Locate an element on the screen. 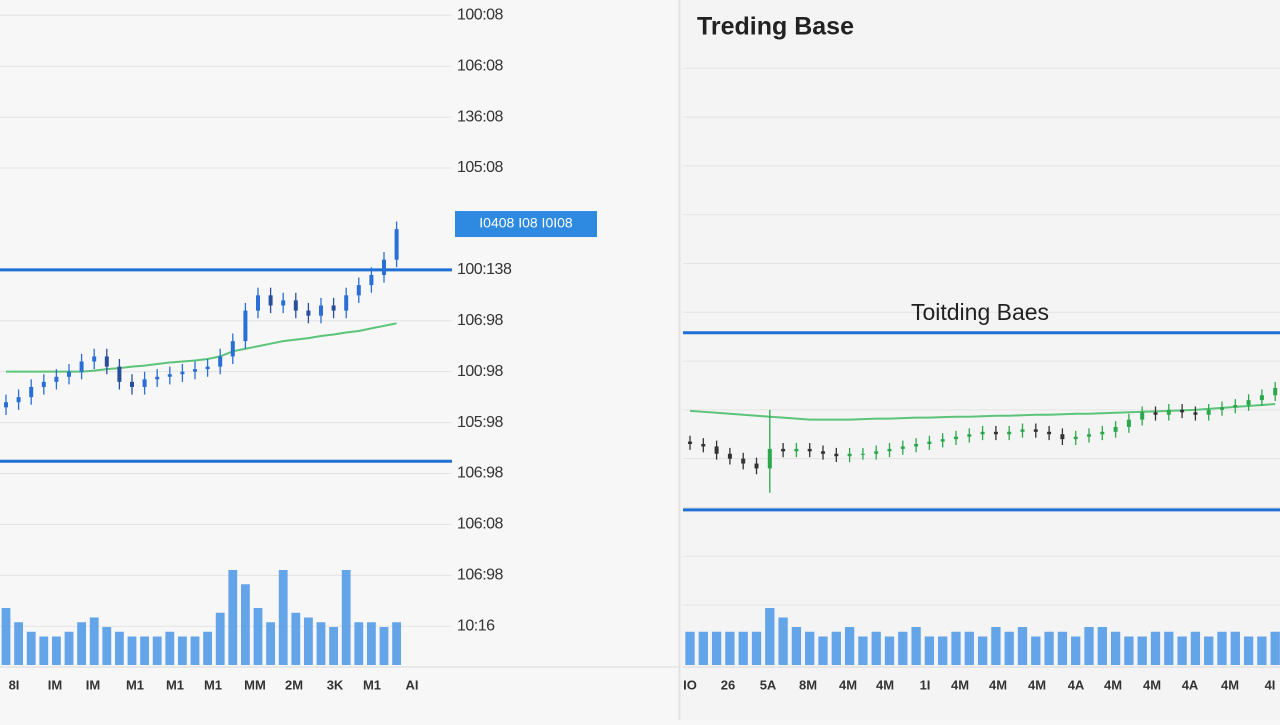  annotation: Toitding Baes is located at coordinates (980, 312).